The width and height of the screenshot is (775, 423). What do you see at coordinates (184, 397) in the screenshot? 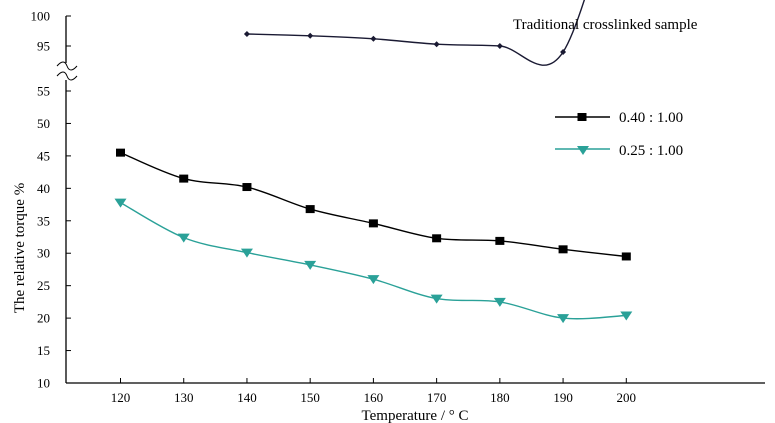
I see `x-tick-label: 130` at bounding box center [184, 397].